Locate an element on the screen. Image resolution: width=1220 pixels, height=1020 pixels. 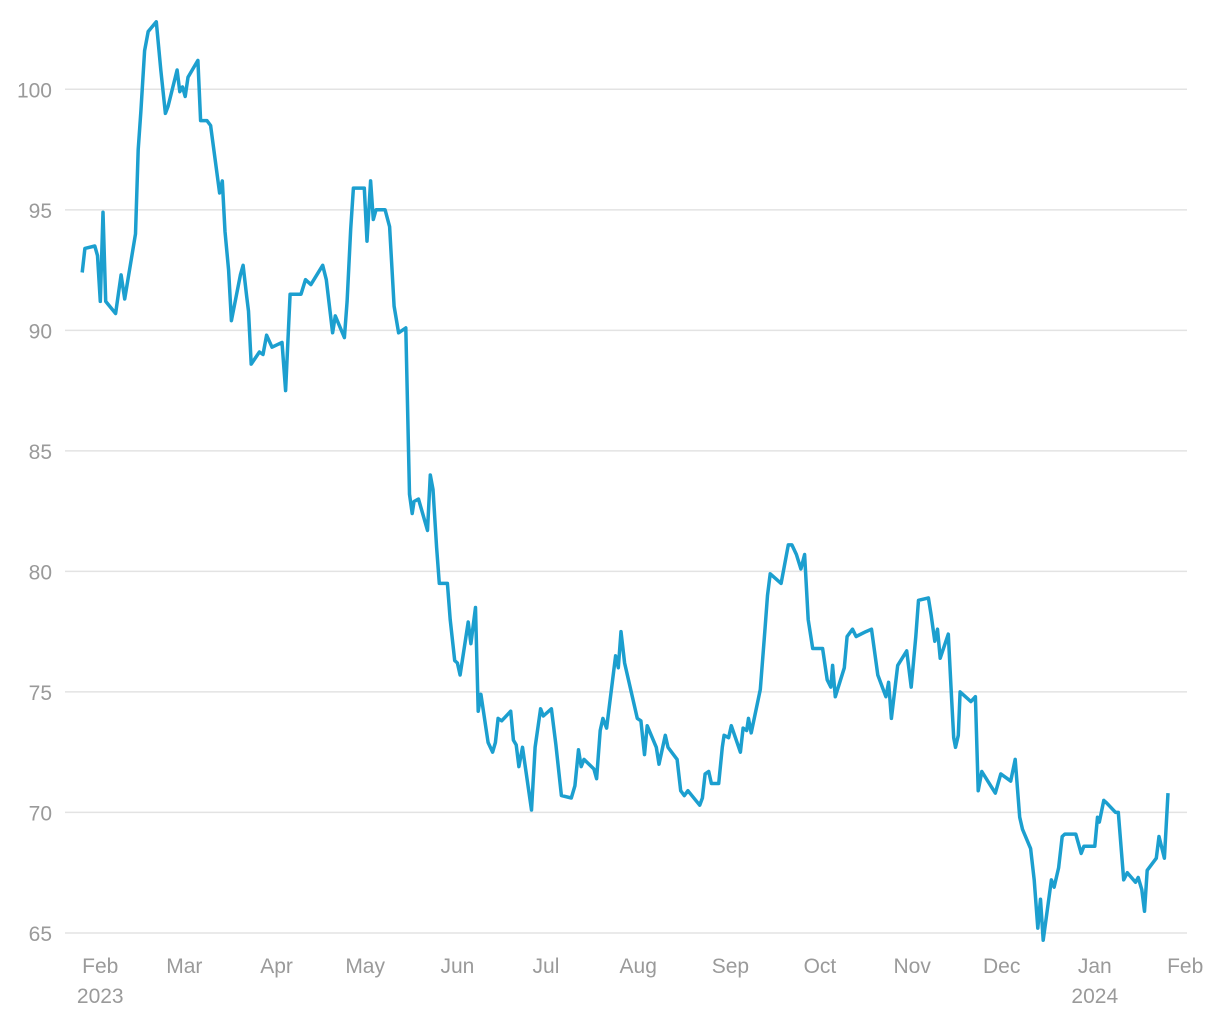
x-tick-label: Jan 2024 is located at coordinates (1094, 981).